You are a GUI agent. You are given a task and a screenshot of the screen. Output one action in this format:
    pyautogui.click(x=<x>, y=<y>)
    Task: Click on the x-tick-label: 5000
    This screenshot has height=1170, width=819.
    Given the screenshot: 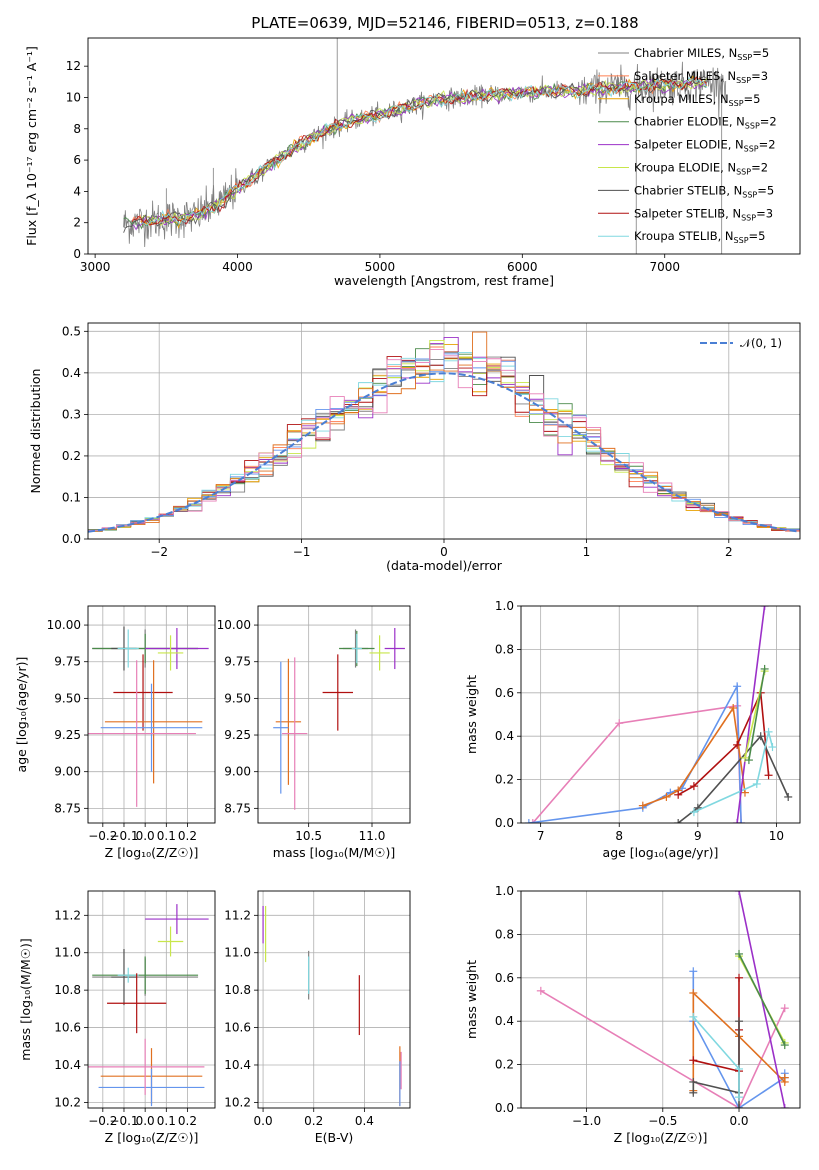 What is the action you would take?
    pyautogui.click(x=380, y=267)
    